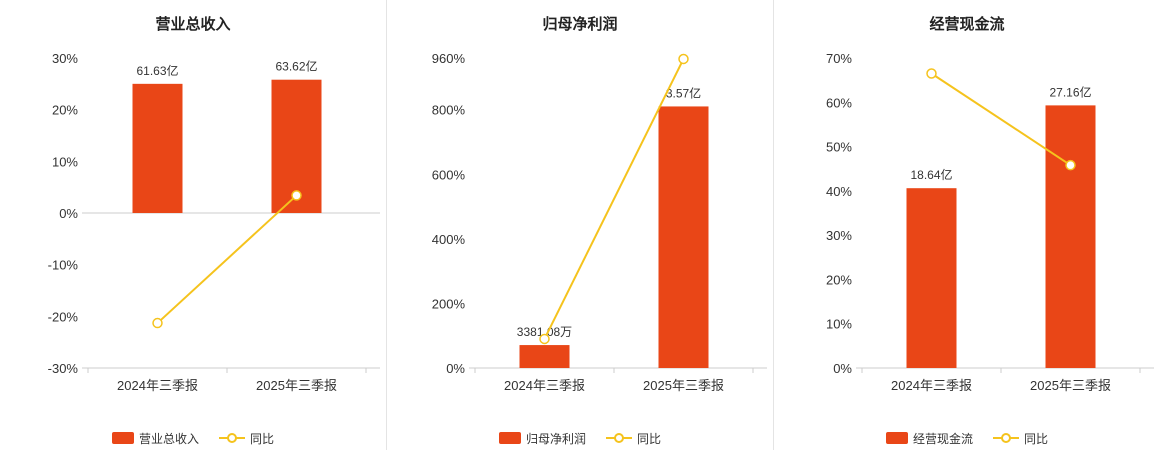 The width and height of the screenshot is (1160, 450). I want to click on legend: 营业总收入 同比, so click(193, 438).